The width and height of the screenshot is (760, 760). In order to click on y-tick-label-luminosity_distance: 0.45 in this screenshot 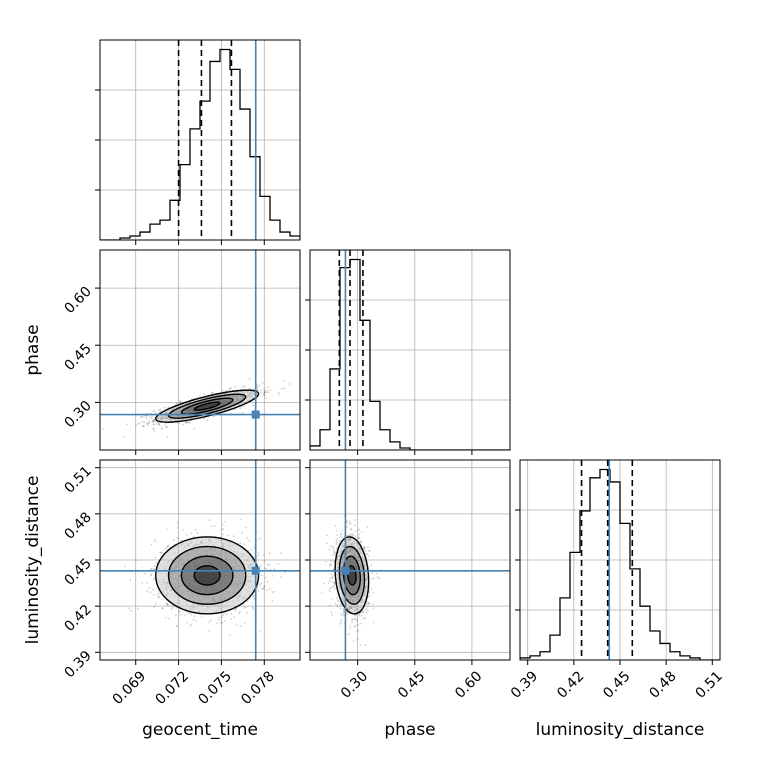, I will do `click(77, 572)`.